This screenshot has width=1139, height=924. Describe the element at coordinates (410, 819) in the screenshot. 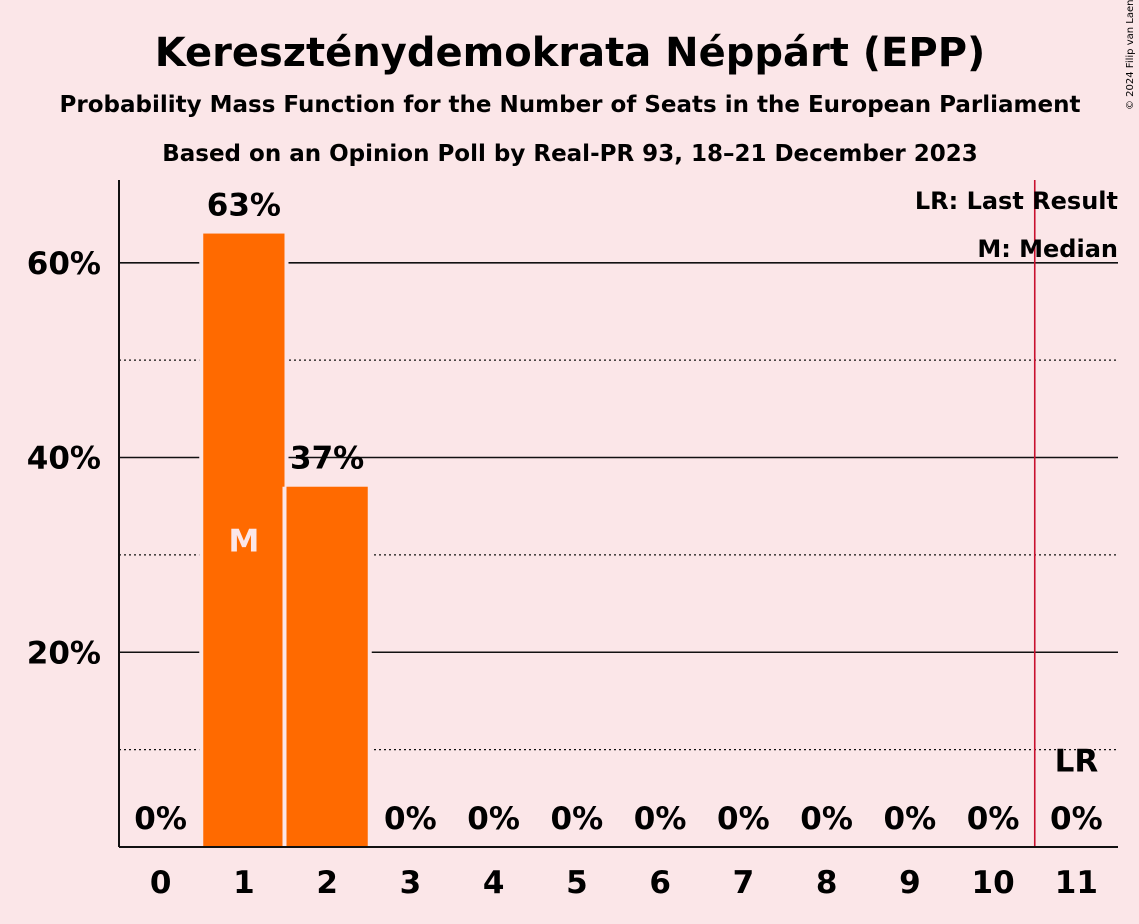

I see `value-label-3: 0%` at that location.